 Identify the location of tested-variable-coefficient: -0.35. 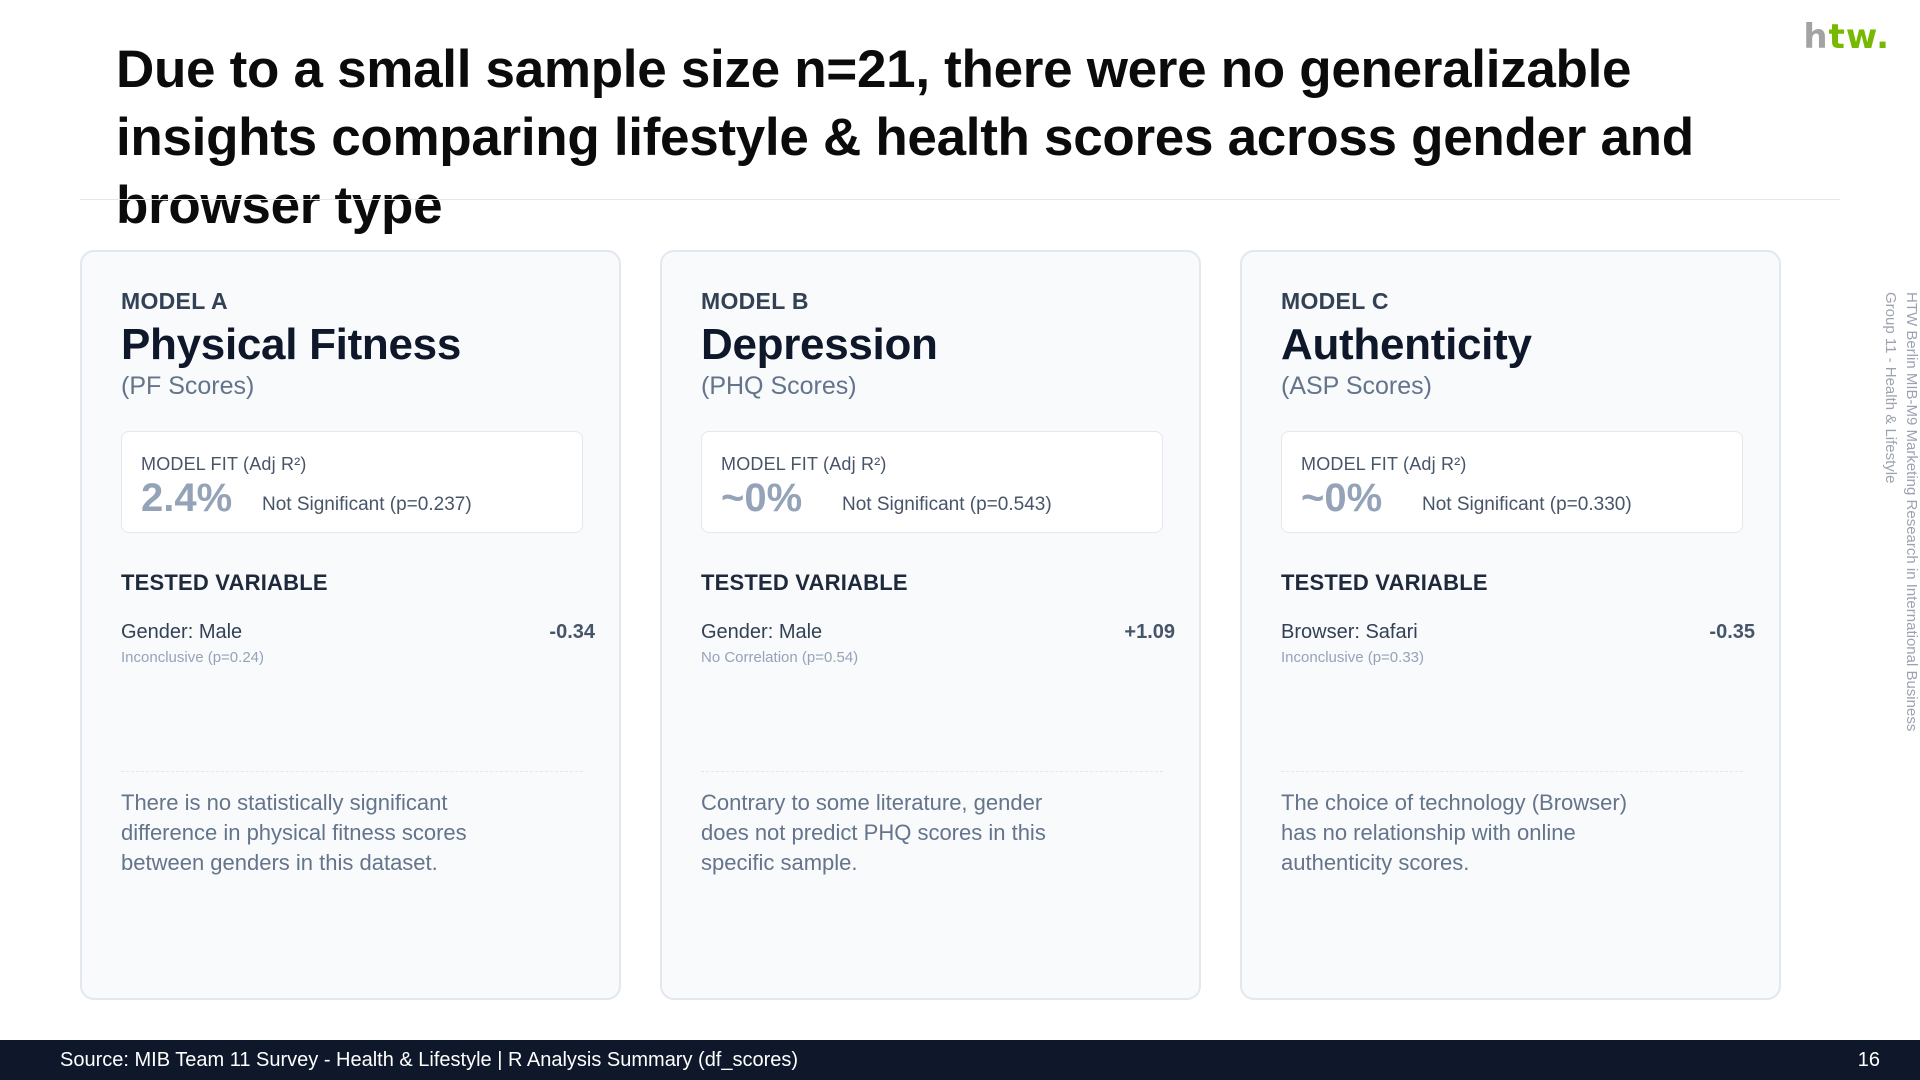
(1732, 632).